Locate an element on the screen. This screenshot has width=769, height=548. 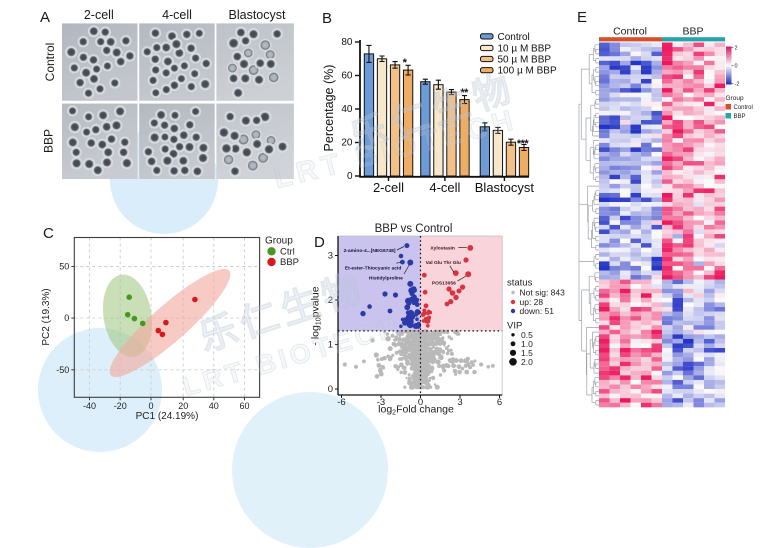
svg-text: -3 is located at coordinates (381, 402).